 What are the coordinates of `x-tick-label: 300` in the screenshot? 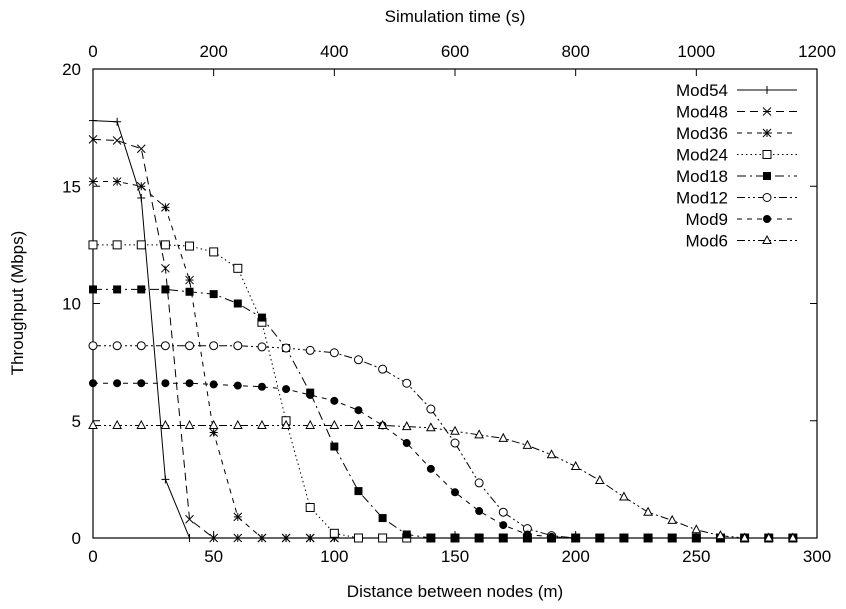 It's located at (817, 556).